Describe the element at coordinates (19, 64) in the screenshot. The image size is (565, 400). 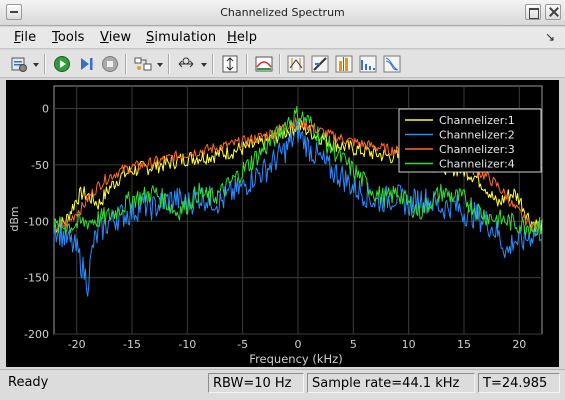
I see `settings-icon` at that location.